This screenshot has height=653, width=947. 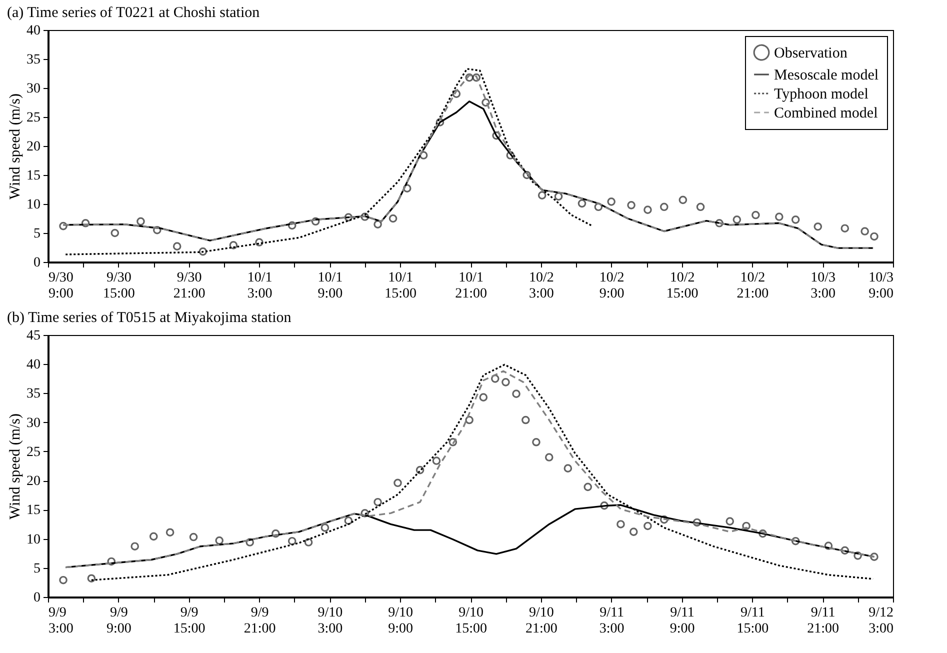 What do you see at coordinates (811, 54) in the screenshot?
I see `legend-label: Observation` at bounding box center [811, 54].